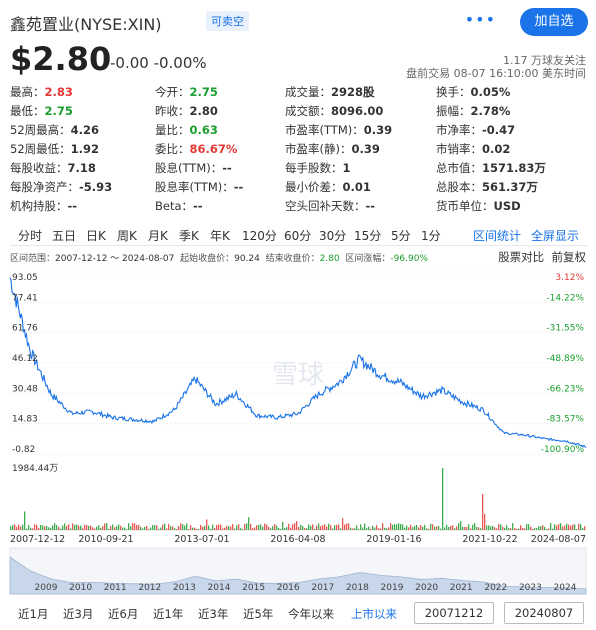  What do you see at coordinates (78, 614) in the screenshot?
I see `range-button: 近3月` at bounding box center [78, 614].